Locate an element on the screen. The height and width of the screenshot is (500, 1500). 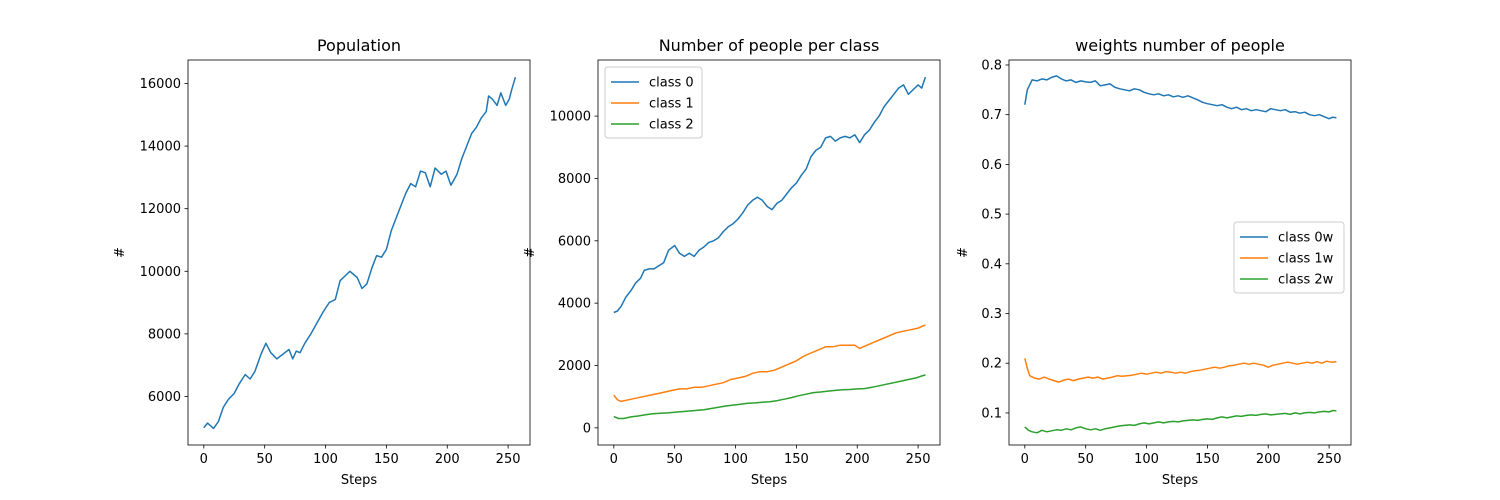
legend-label: class 0 is located at coordinates (671, 83).